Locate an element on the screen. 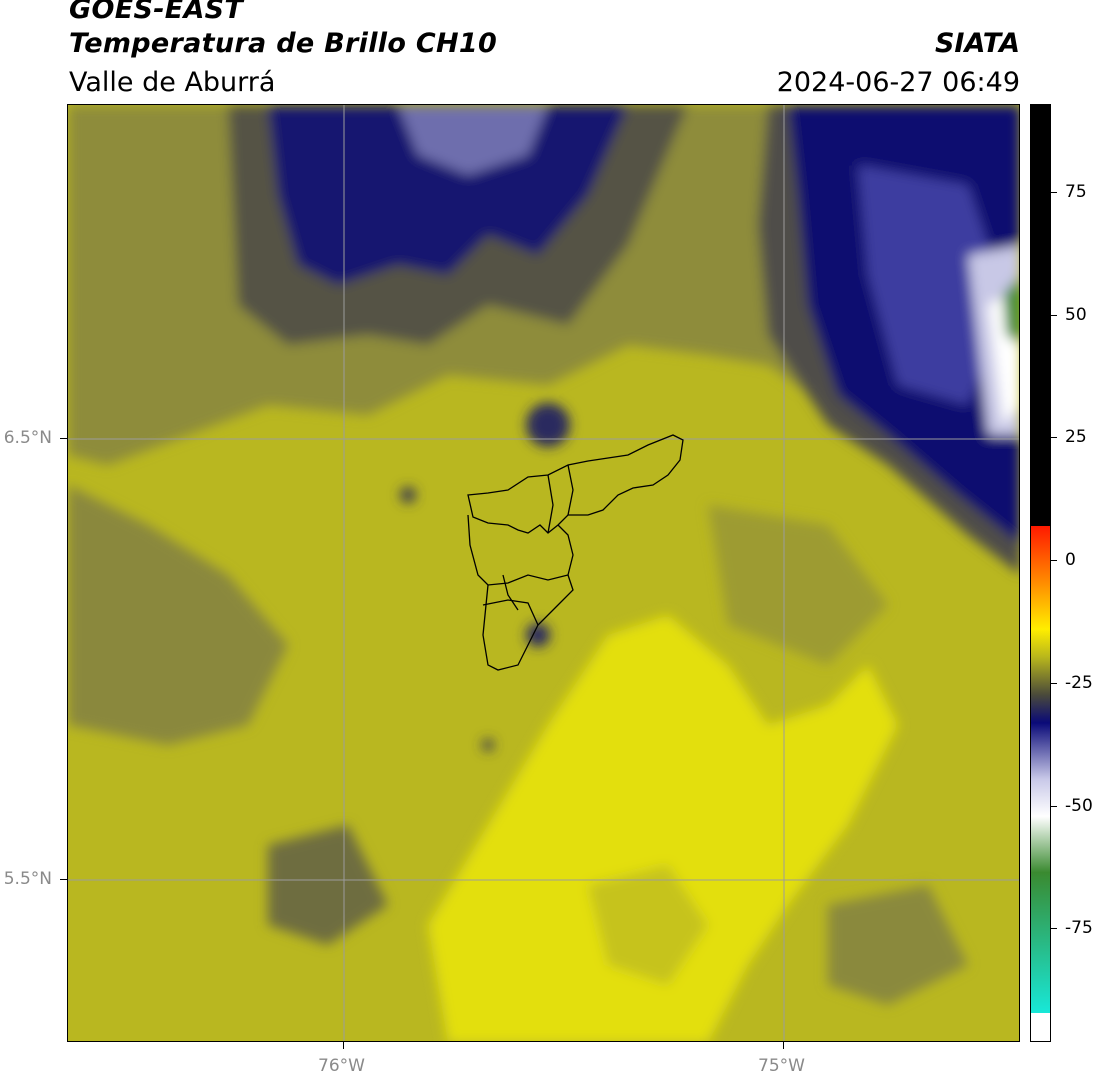 The image size is (1094, 1078). municipality-boundaries is located at coordinates (575, 552).